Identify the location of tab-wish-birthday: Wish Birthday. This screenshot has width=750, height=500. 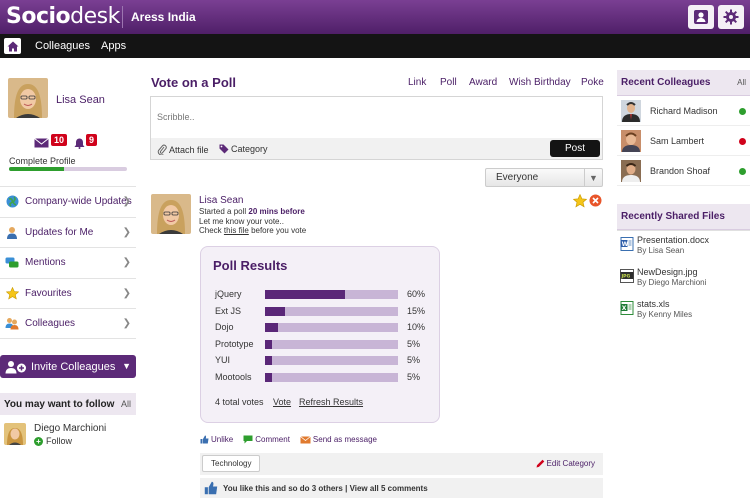
(540, 82).